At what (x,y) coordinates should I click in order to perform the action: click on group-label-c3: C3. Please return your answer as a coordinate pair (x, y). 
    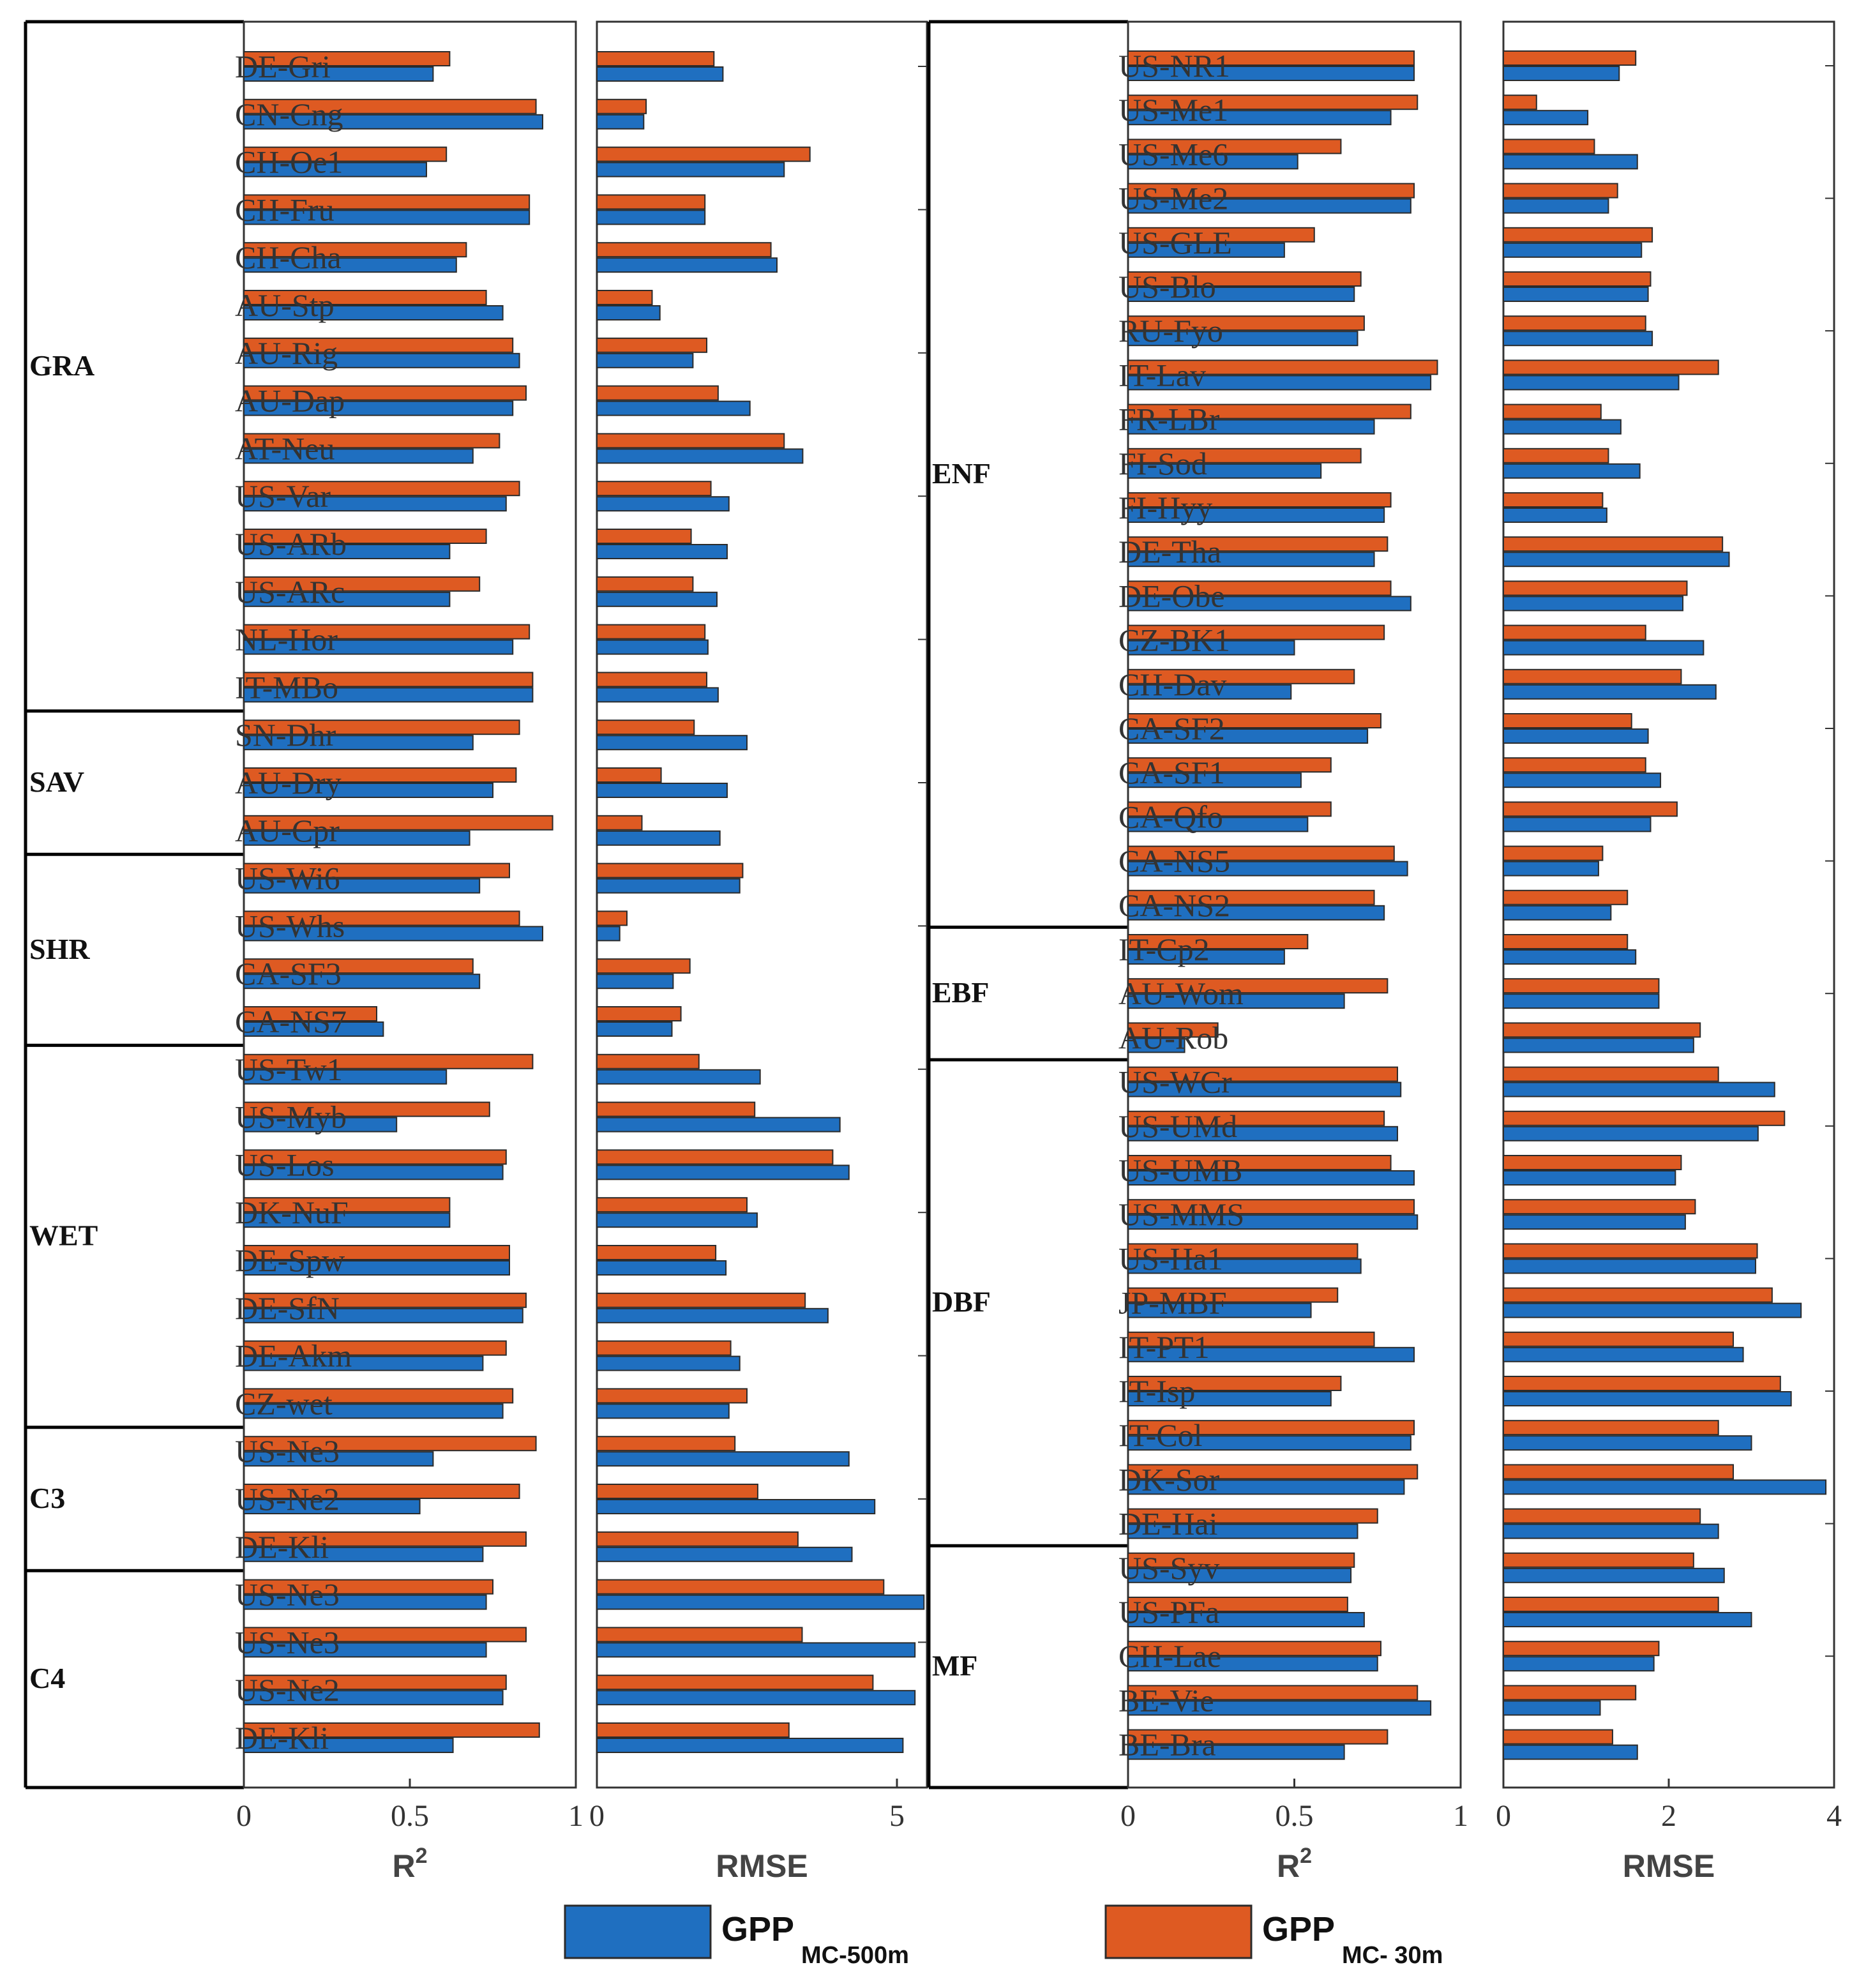
    Looking at the image, I should click on (47, 1498).